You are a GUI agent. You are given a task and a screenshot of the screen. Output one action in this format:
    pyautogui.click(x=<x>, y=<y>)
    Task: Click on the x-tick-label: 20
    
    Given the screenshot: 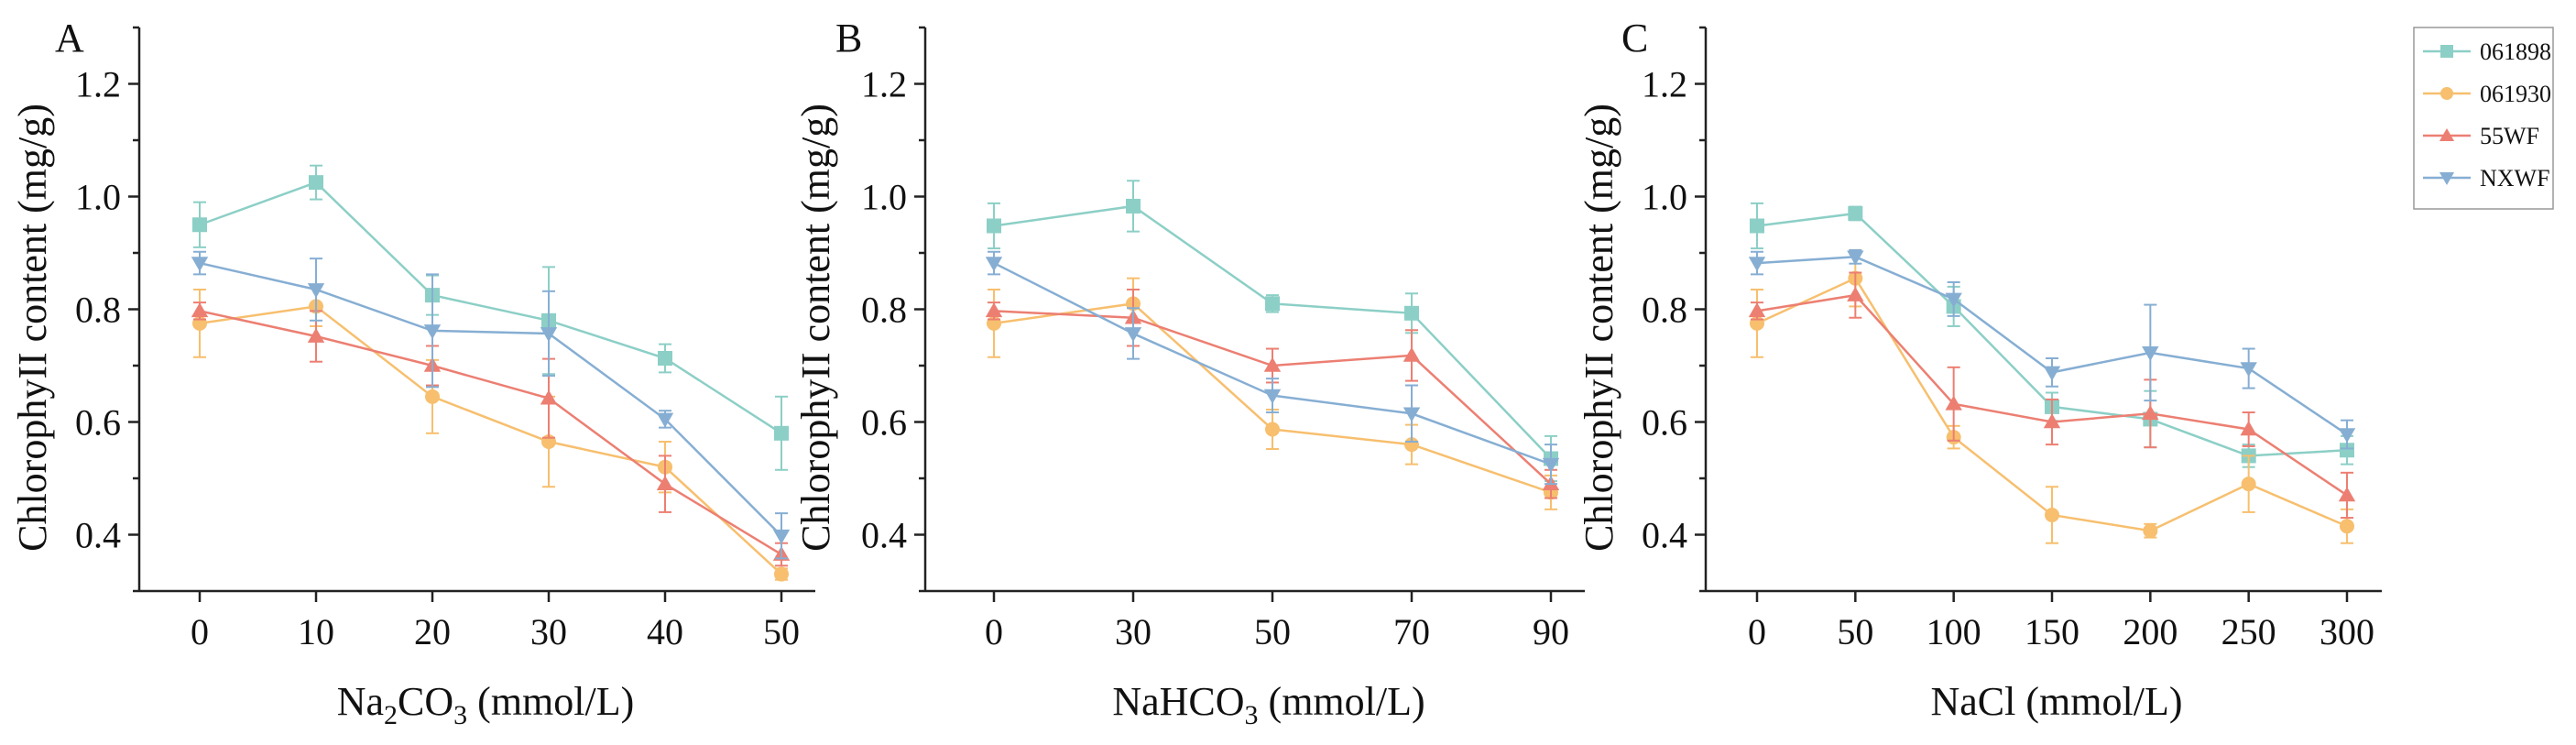 What is the action you would take?
    pyautogui.click(x=433, y=631)
    